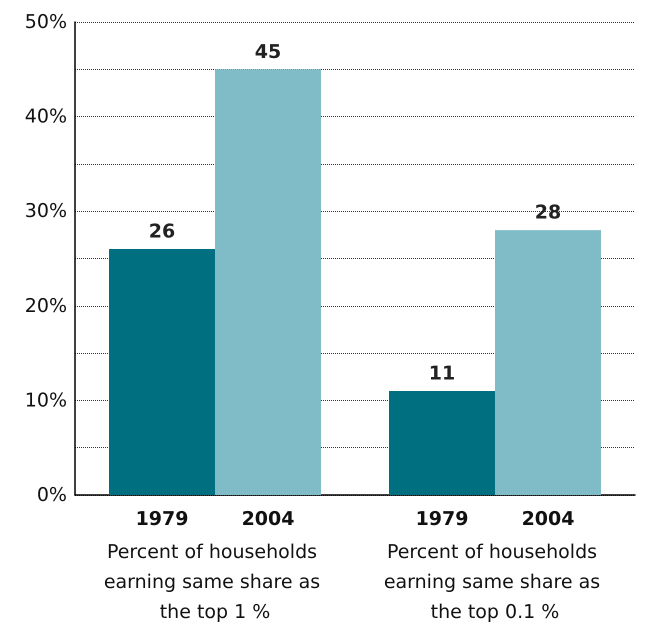 The image size is (648, 627). Describe the element at coordinates (548, 519) in the screenshot. I see `text: 2004` at that location.